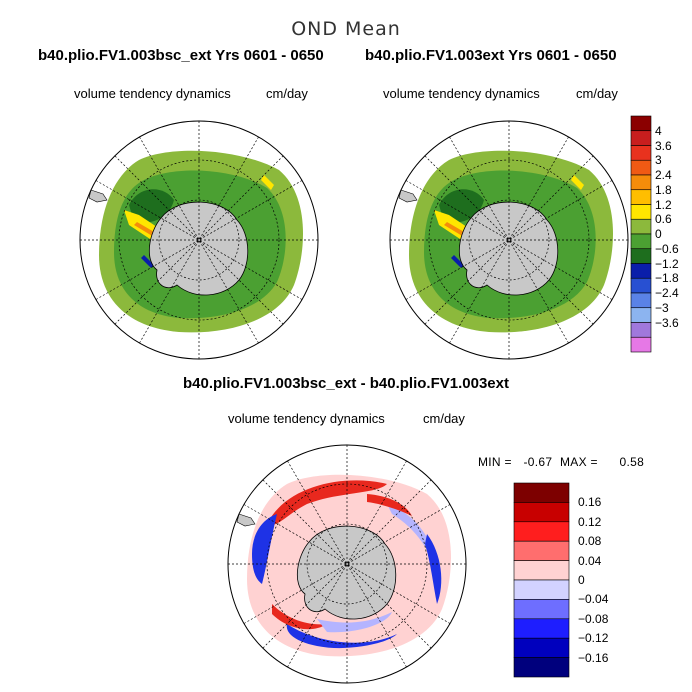 Image resolution: width=692 pixels, height=692 pixels. I want to click on right-map-border, so click(509, 240).